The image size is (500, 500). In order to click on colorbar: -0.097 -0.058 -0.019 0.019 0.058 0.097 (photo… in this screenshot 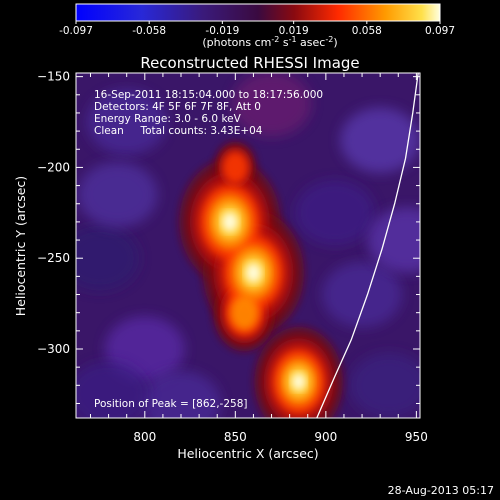, I will do `click(257, 26)`.